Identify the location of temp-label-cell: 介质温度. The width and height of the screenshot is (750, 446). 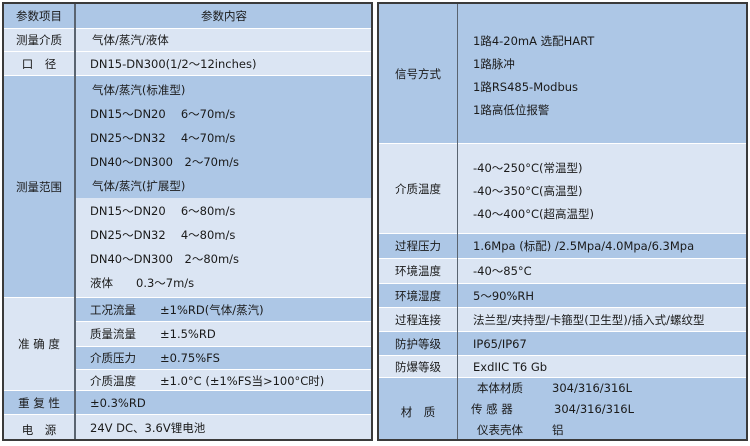
(418, 189).